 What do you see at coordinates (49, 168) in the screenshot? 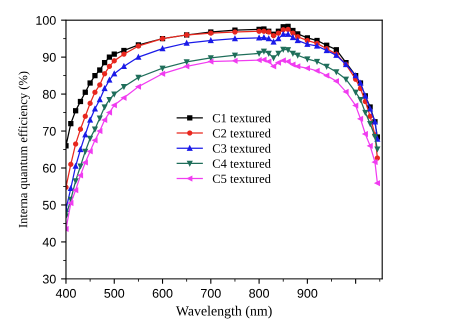
I see `y-tick-label: 60` at bounding box center [49, 168].